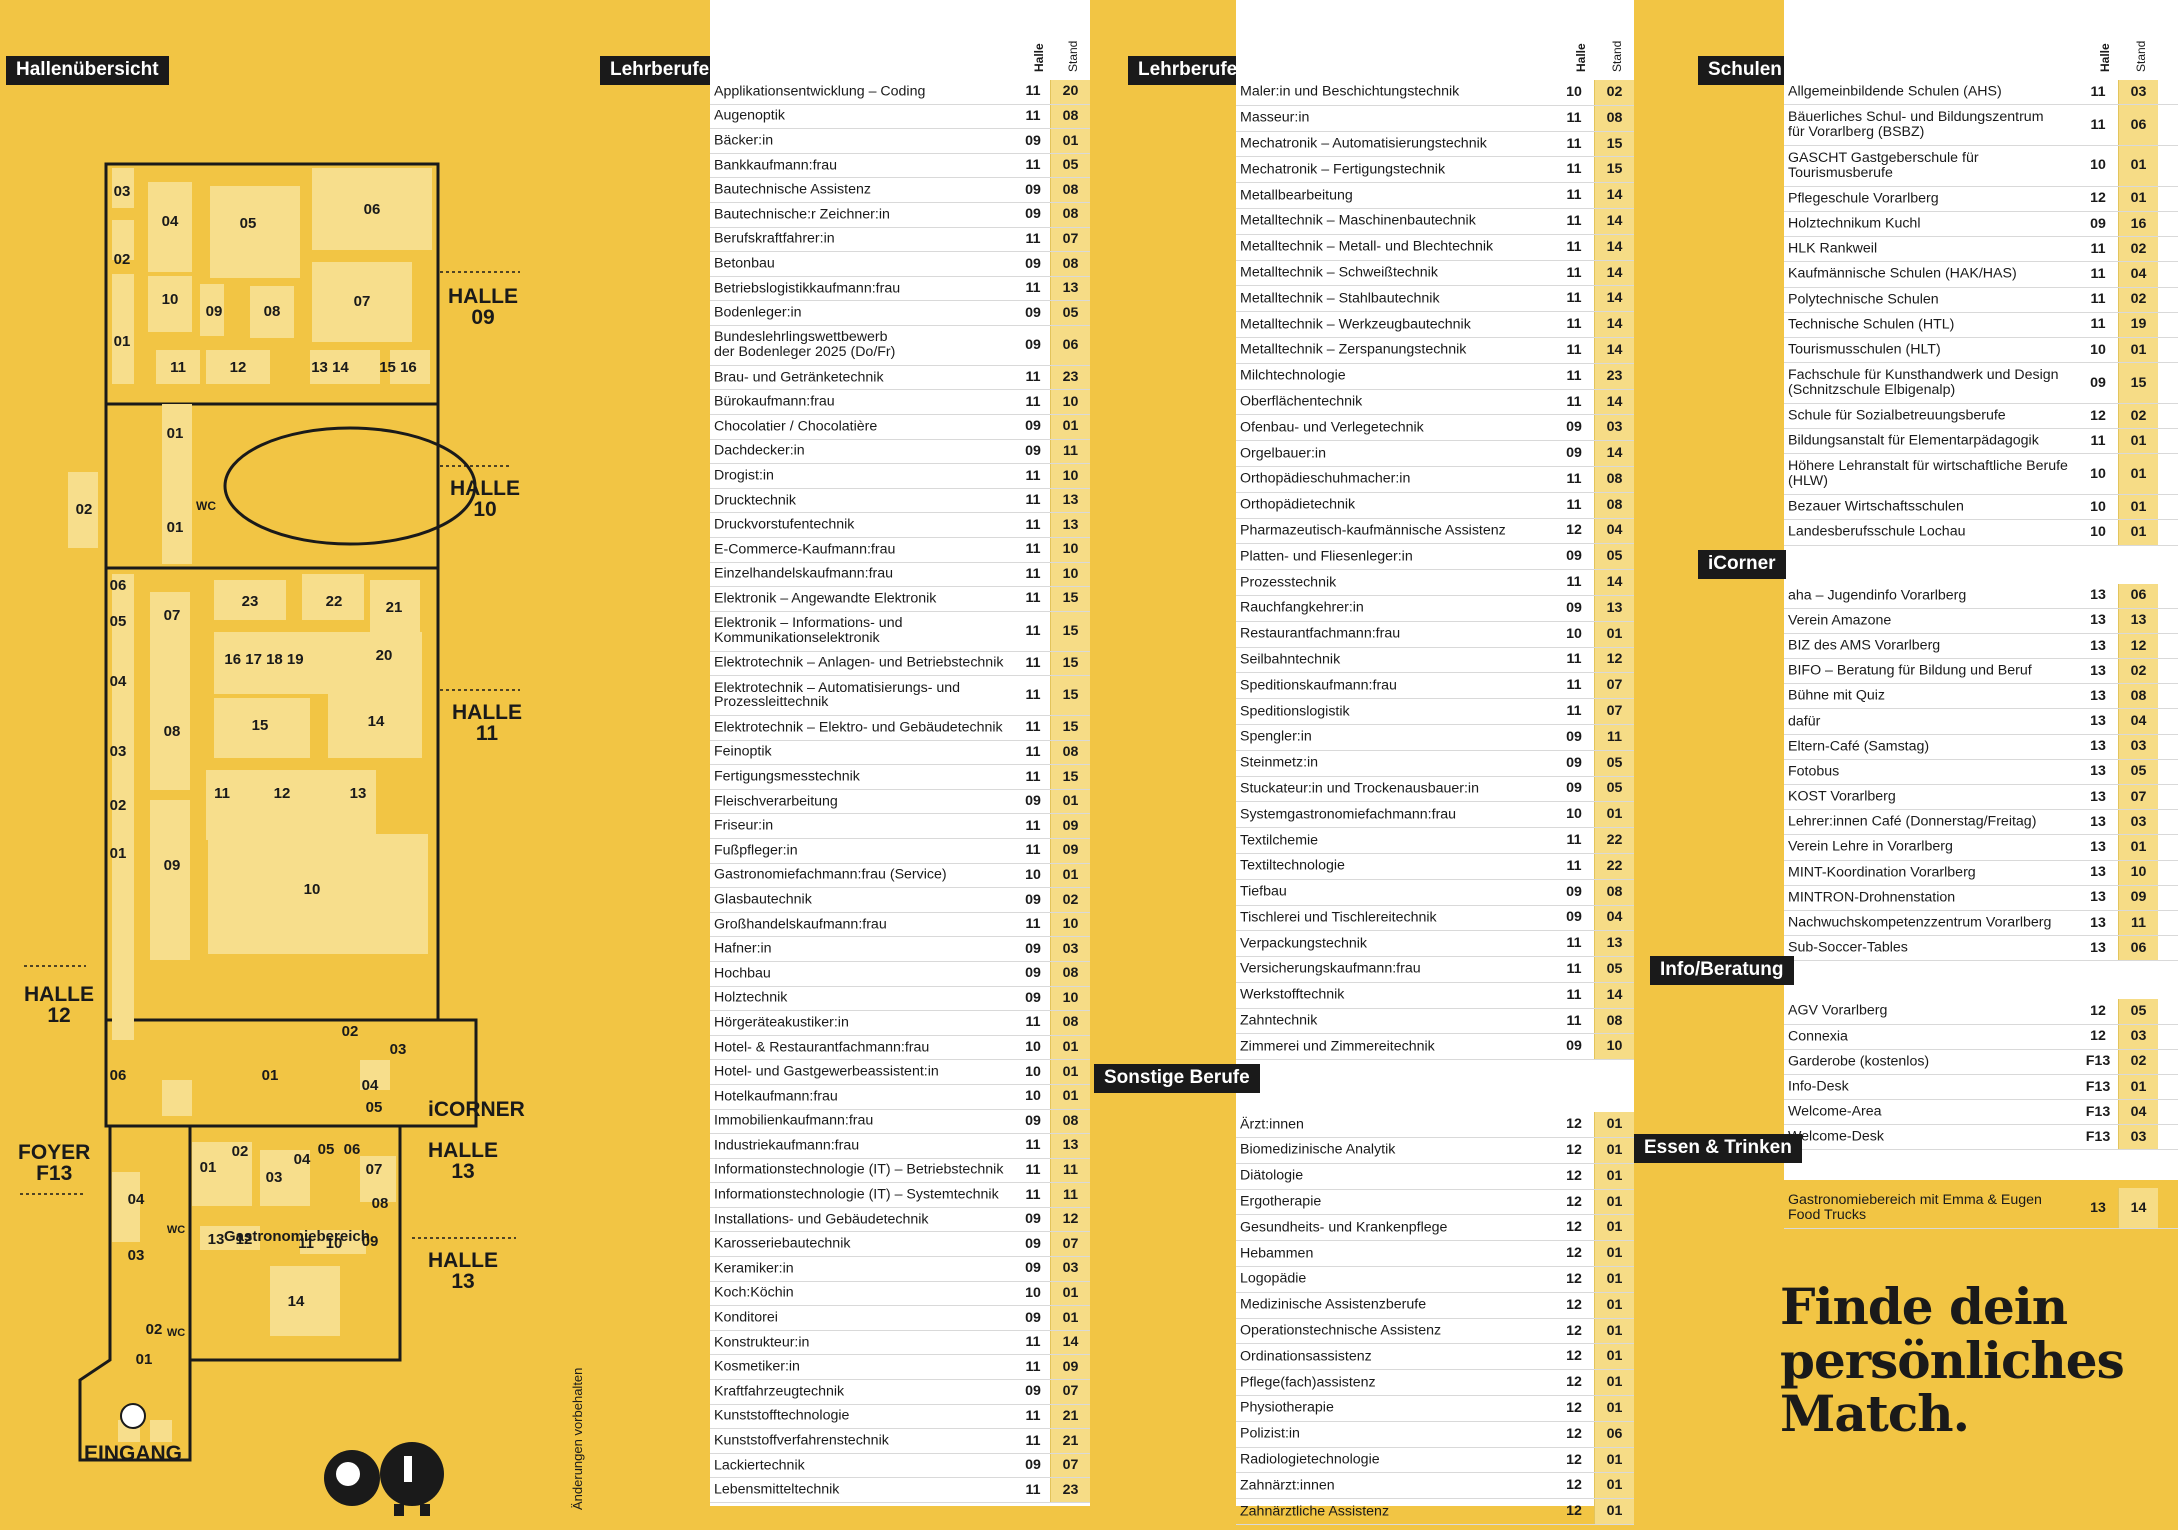  What do you see at coordinates (801, 1440) in the screenshot?
I see `row-name: Kunststoffverfahrenstechnik` at bounding box center [801, 1440].